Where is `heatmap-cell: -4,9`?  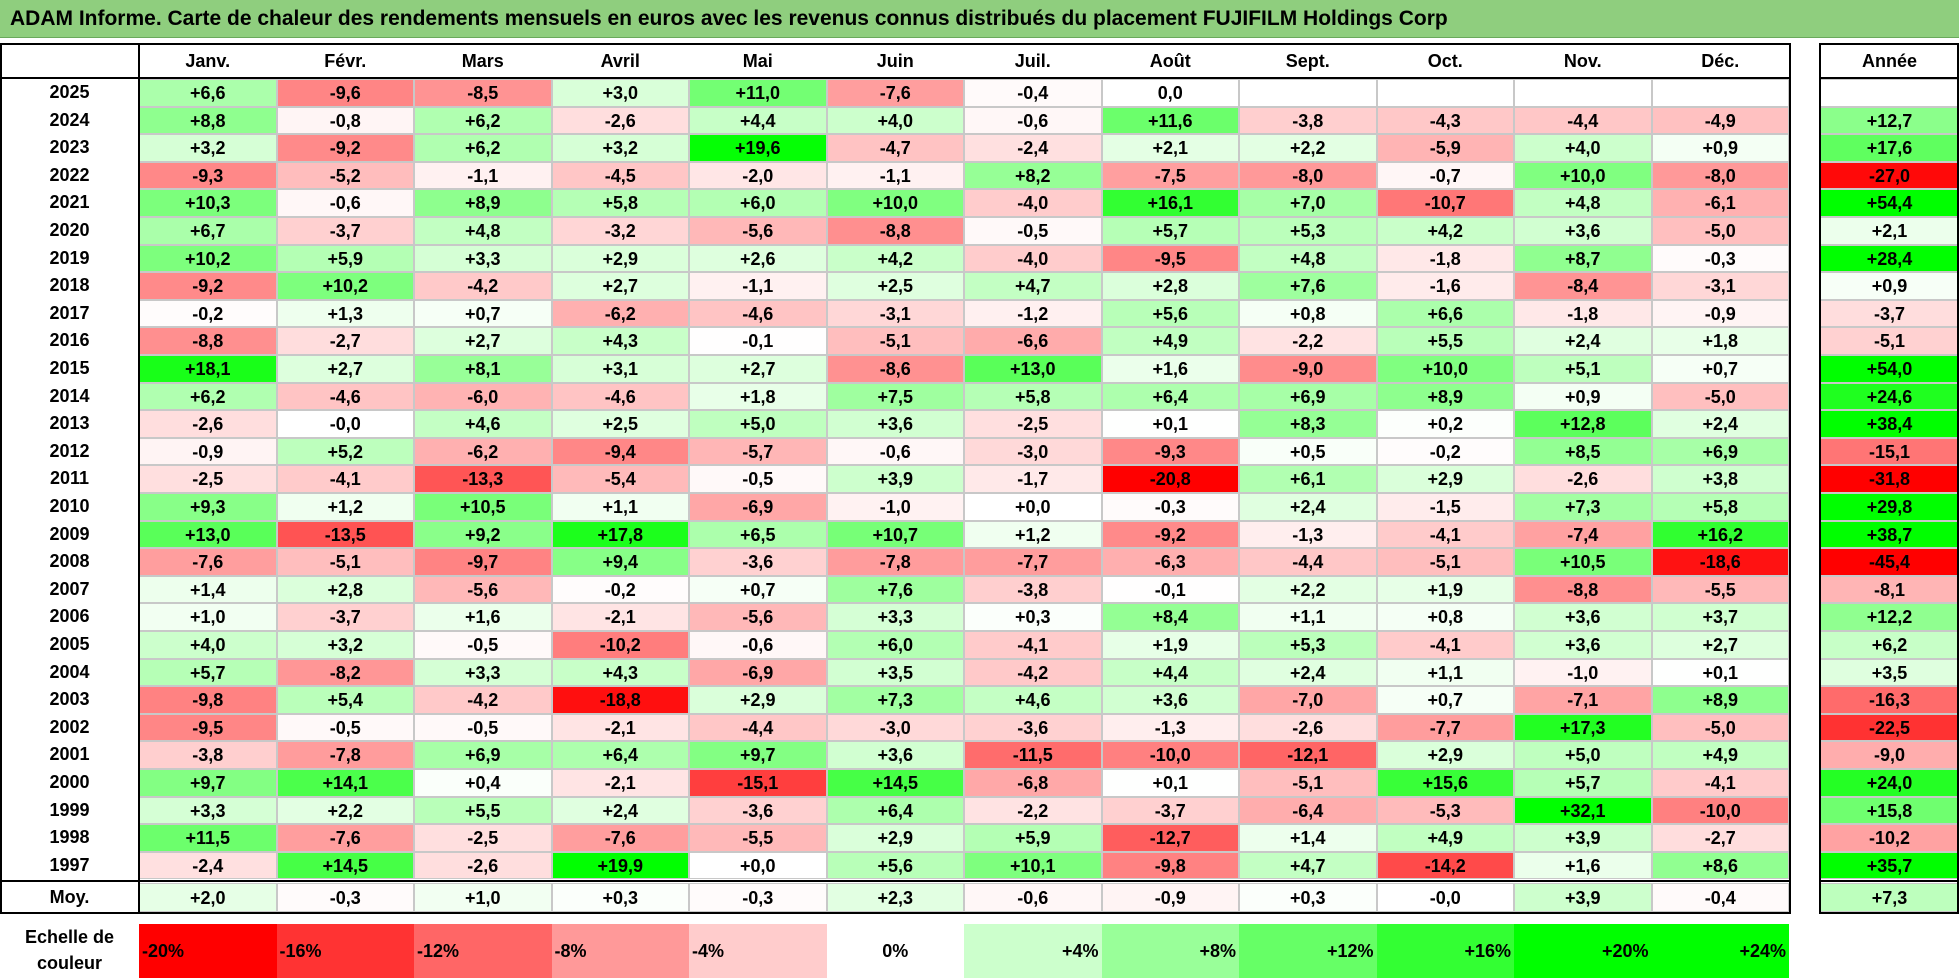 heatmap-cell: -4,9 is located at coordinates (1720, 120).